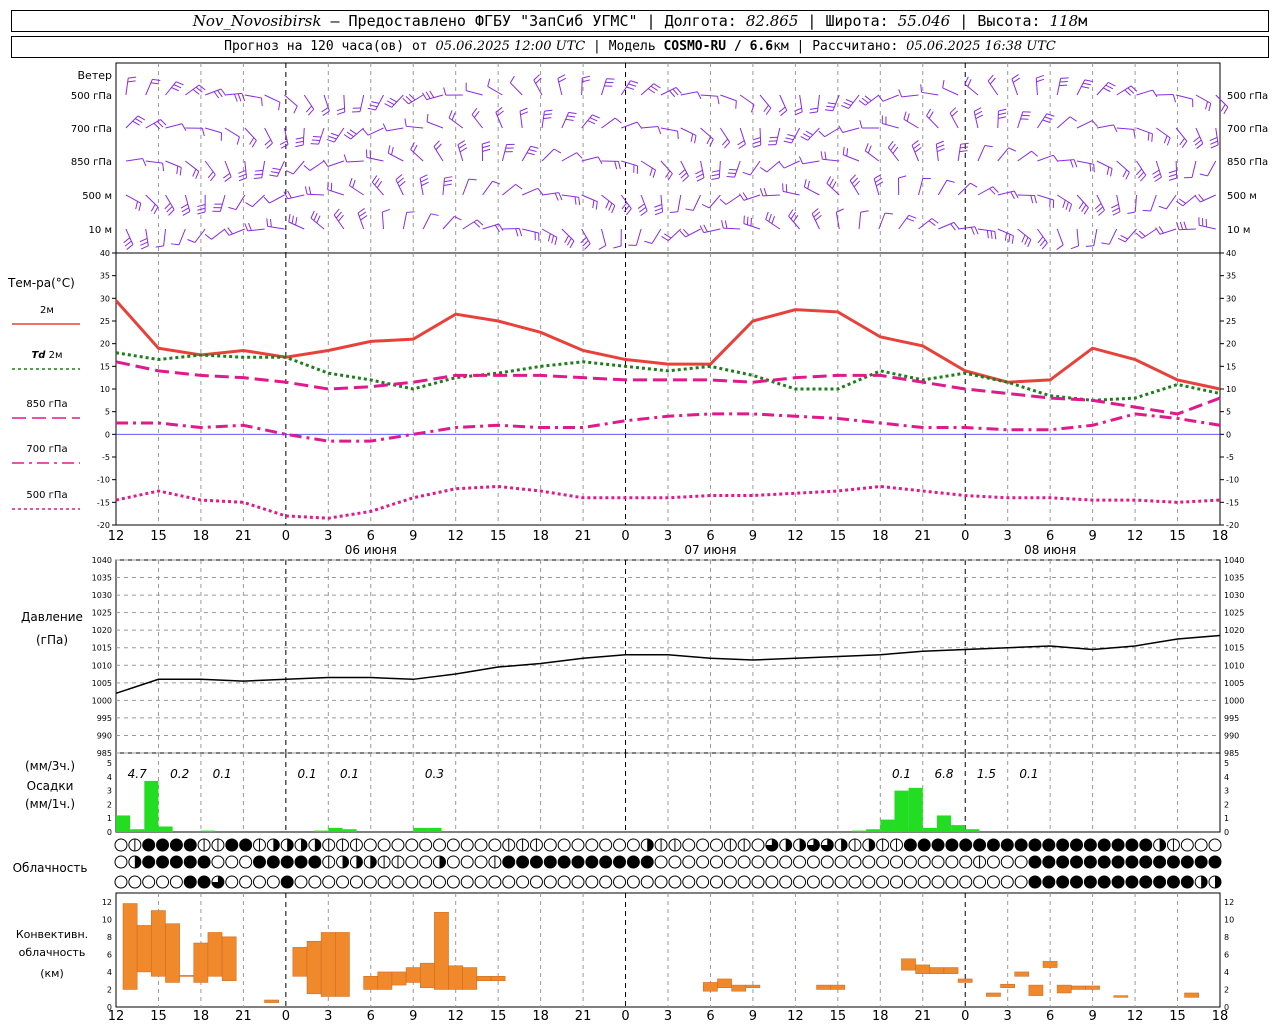  What do you see at coordinates (855, 46) in the screenshot?
I see `computed-label: Рассчитано:` at bounding box center [855, 46].